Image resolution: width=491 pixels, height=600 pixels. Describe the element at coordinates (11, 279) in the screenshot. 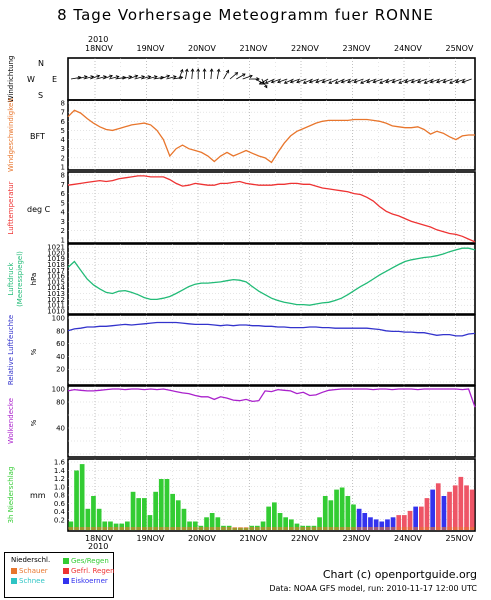

I see `pressure-label-1: Luftdruck` at that location.